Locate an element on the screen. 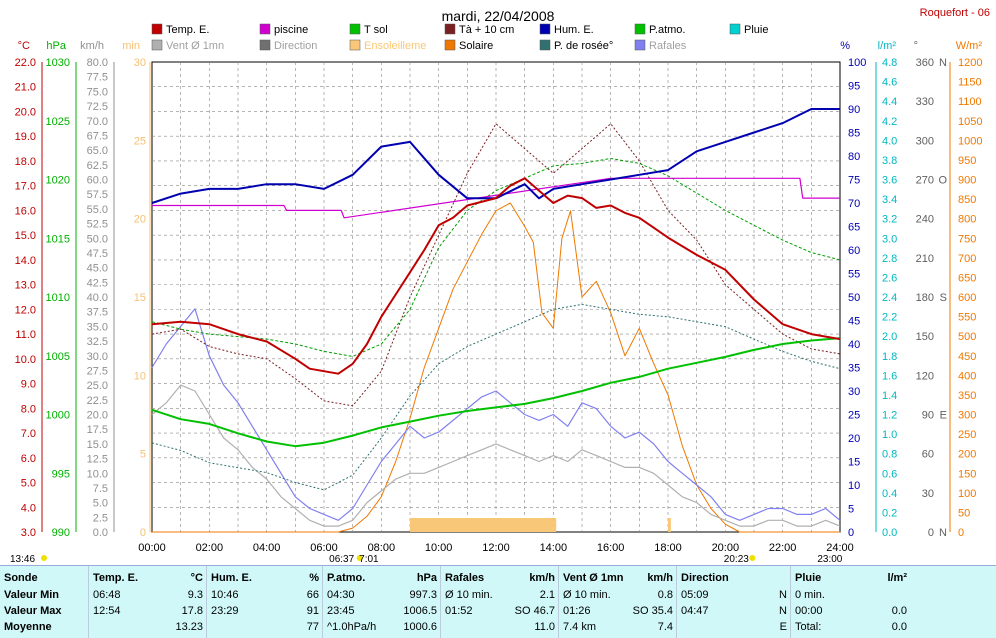 Image resolution: width=996 pixels, height=638 pixels. stats-cell-left: 04:30 is located at coordinates (341, 595).